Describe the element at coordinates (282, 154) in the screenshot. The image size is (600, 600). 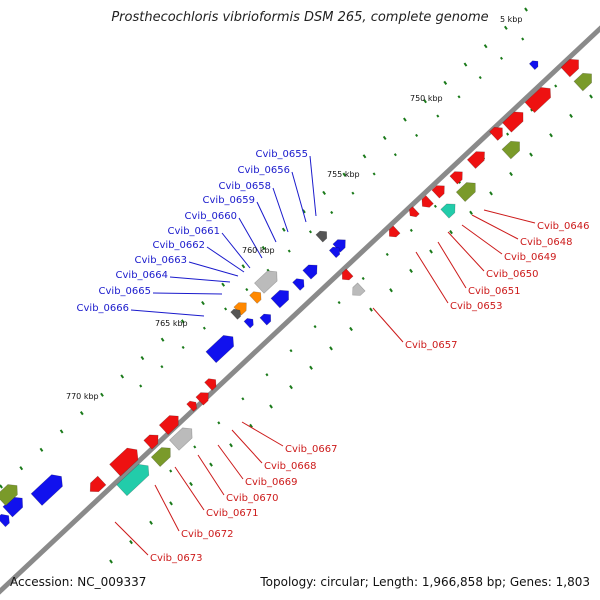
I see `forward-gene-label: Cvib_0655` at that location.